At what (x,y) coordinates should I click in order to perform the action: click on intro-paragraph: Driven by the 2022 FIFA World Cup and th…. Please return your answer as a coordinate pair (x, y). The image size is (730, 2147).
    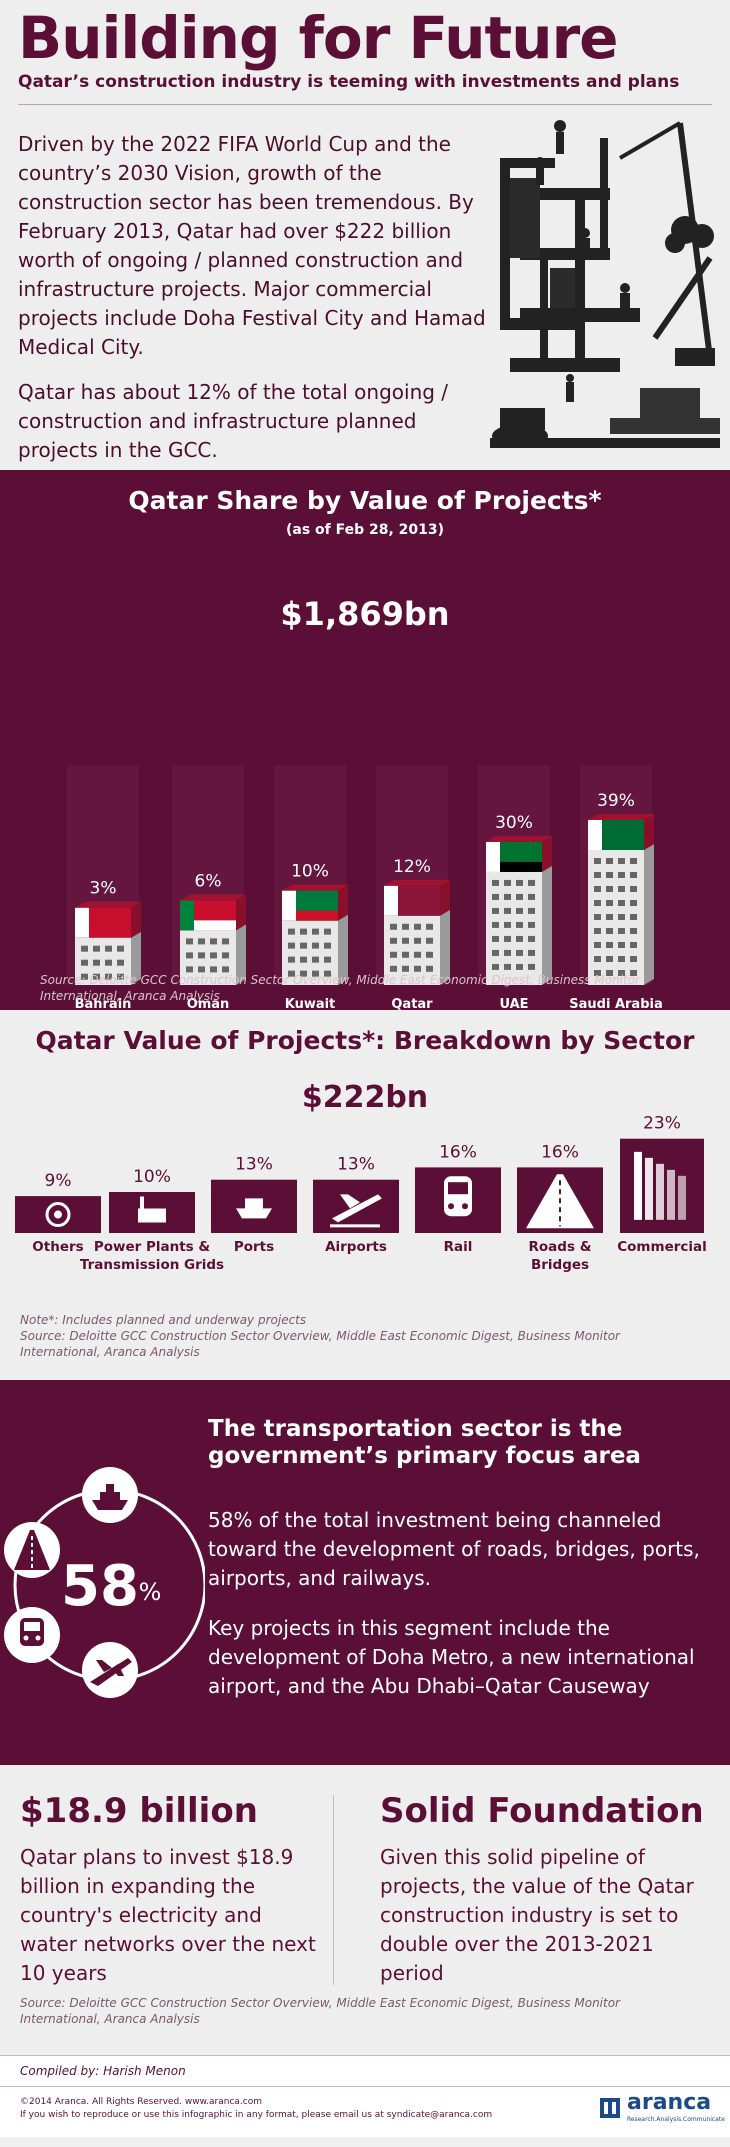
    Looking at the image, I should click on (252, 245).